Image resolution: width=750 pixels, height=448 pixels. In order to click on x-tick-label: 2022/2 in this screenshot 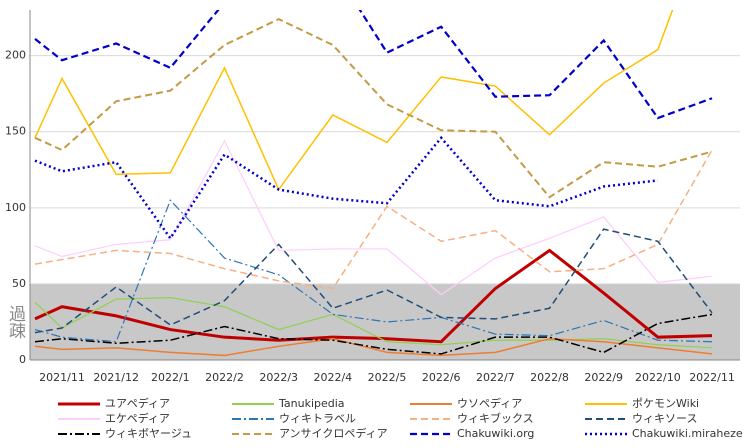, I will do `click(224, 377)`.